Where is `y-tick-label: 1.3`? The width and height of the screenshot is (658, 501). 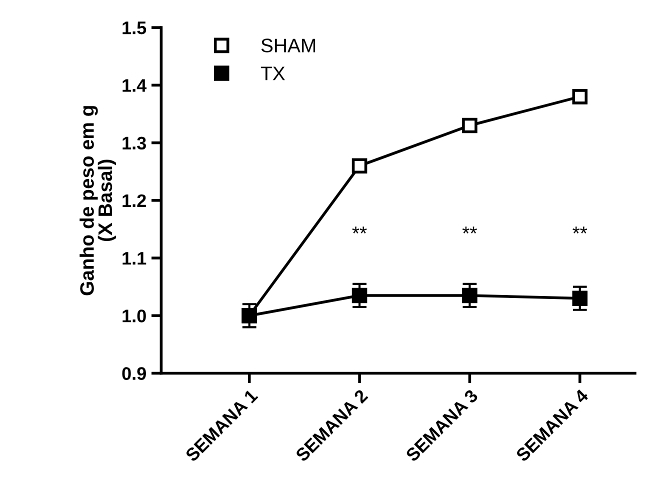
y-tick-label: 1.3 is located at coordinates (134, 143).